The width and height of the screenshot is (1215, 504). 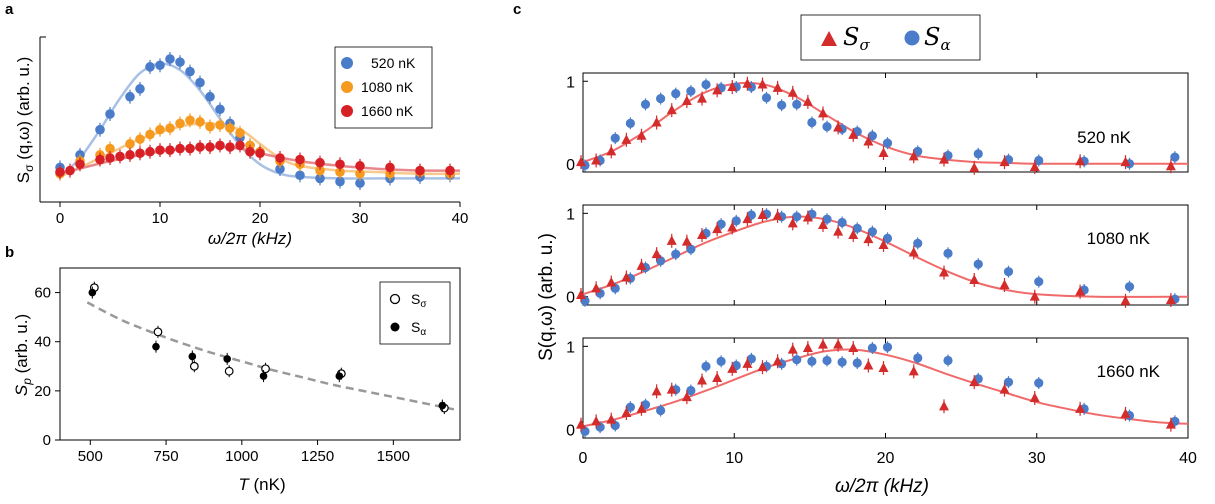 What do you see at coordinates (1188, 458) in the screenshot?
I see `panel-c-x-tick-label: 40` at bounding box center [1188, 458].